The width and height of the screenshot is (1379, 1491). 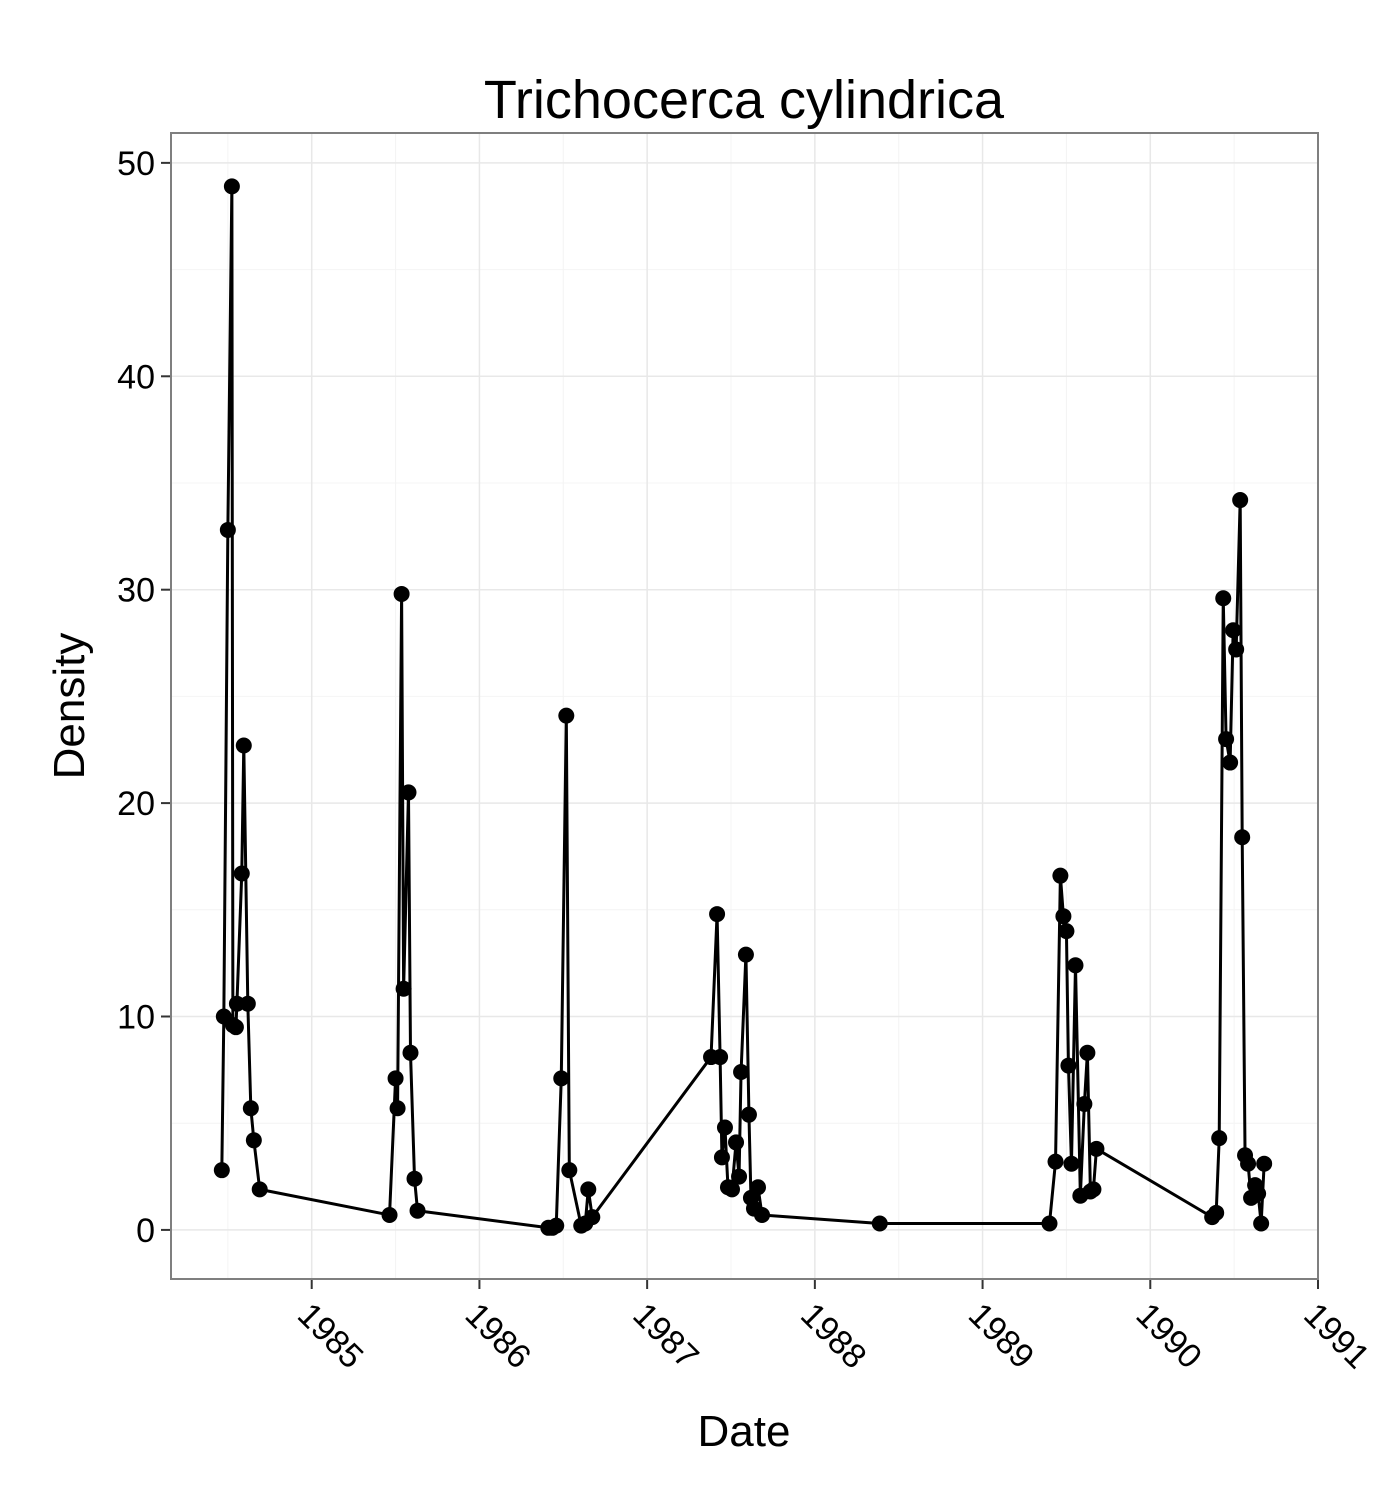 I want to click on y-axis-label: Density, so click(x=69, y=706).